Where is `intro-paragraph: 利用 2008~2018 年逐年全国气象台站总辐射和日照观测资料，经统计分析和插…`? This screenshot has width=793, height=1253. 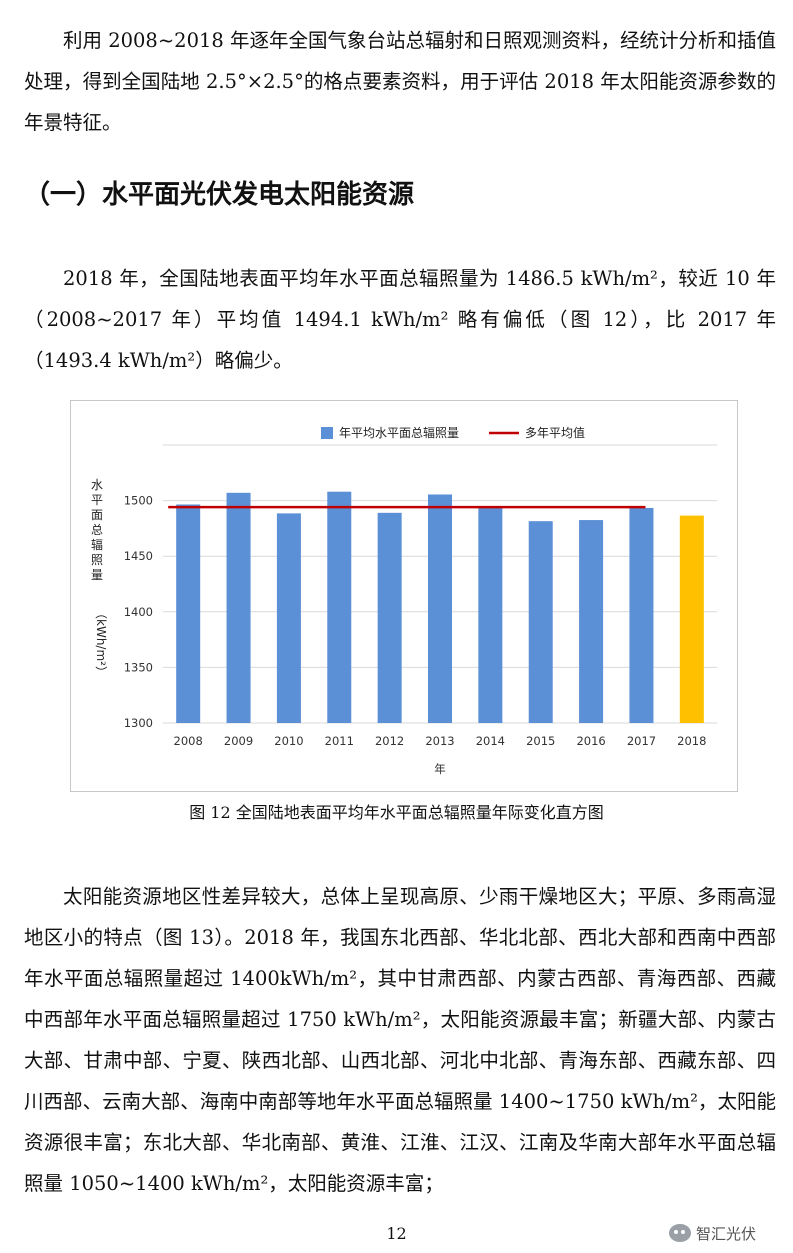
intro-paragraph: 利用 2008~2018 年逐年全国气象台站总辐射和日照观测资料，经统计分析和插… is located at coordinates (400, 81).